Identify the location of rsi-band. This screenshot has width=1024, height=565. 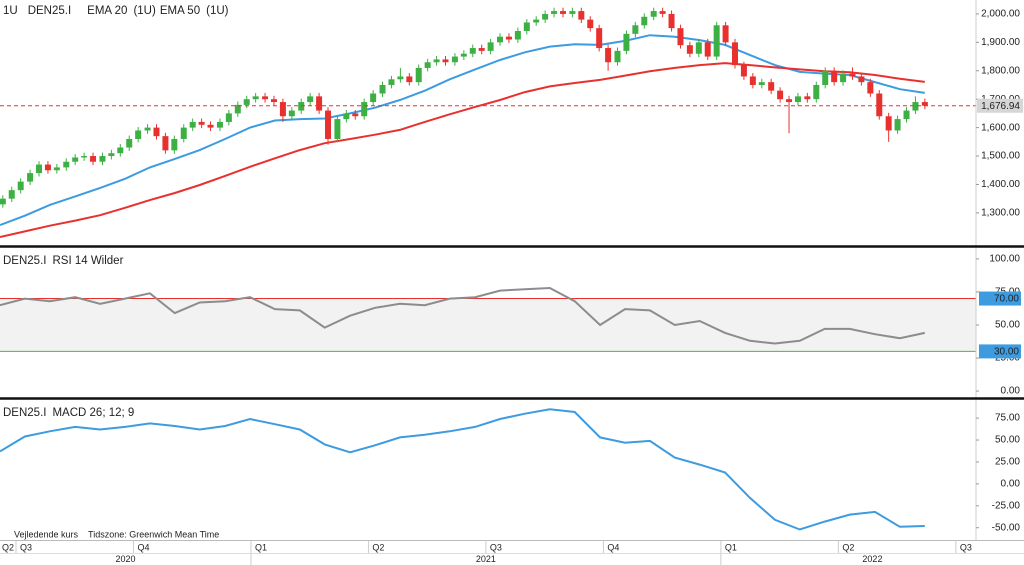
(488, 325).